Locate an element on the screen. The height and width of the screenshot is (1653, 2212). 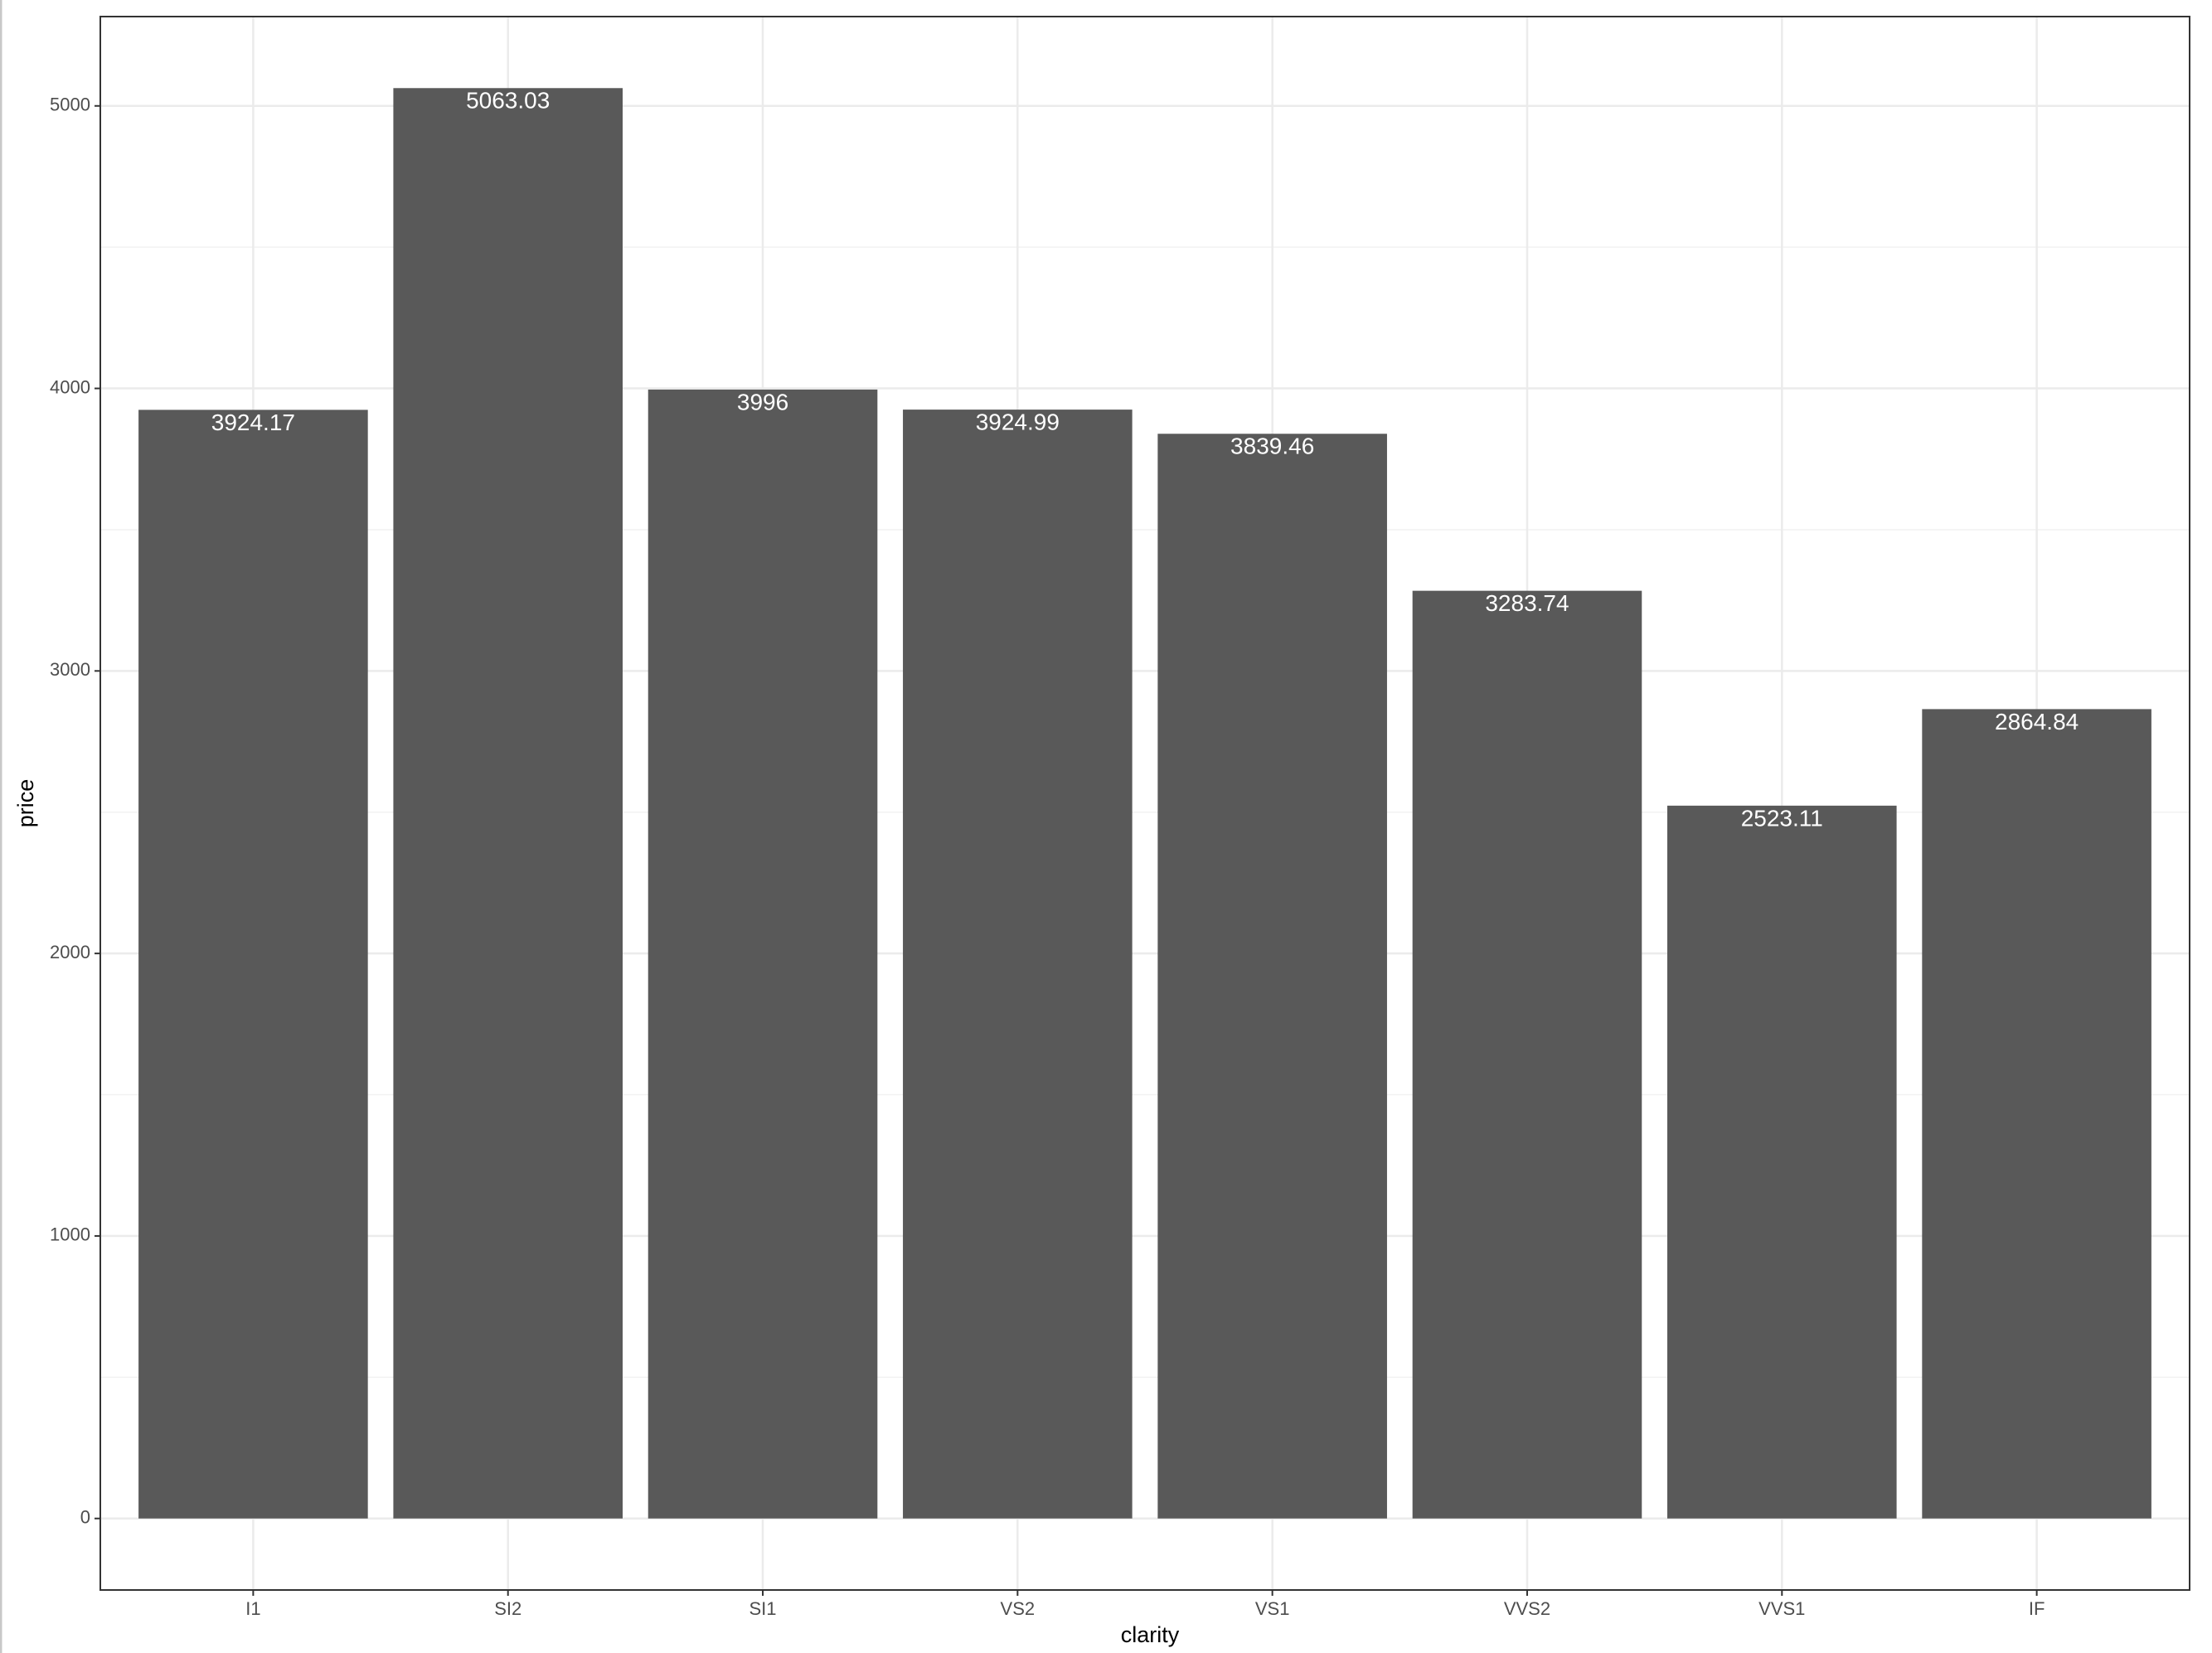
x-tick-label: VVS1 is located at coordinates (1781, 1608).